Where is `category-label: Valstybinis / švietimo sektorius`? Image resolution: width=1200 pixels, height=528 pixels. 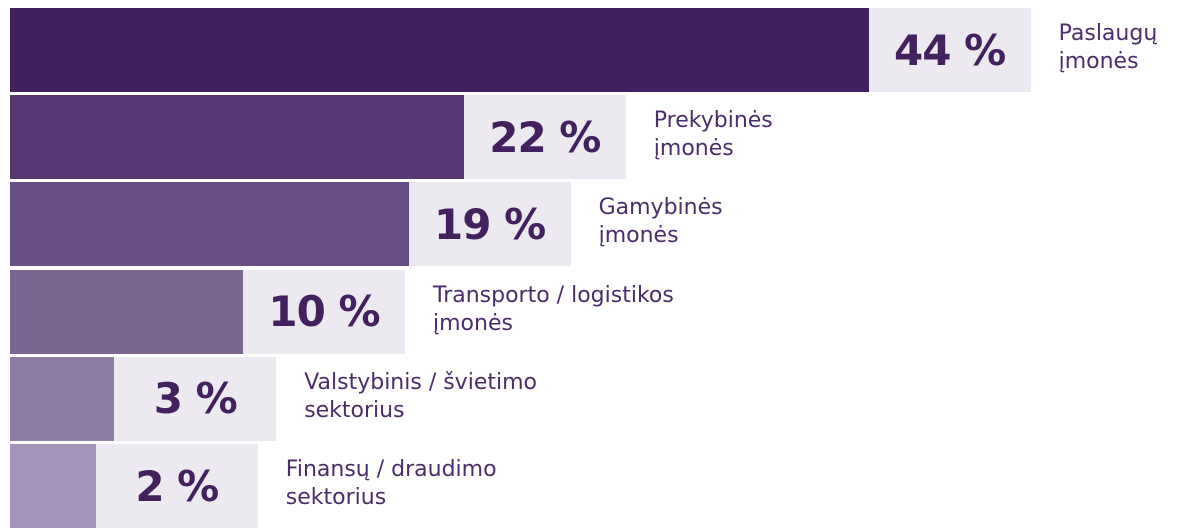
category-label: Valstybinis / švietimo sektorius is located at coordinates (420, 396).